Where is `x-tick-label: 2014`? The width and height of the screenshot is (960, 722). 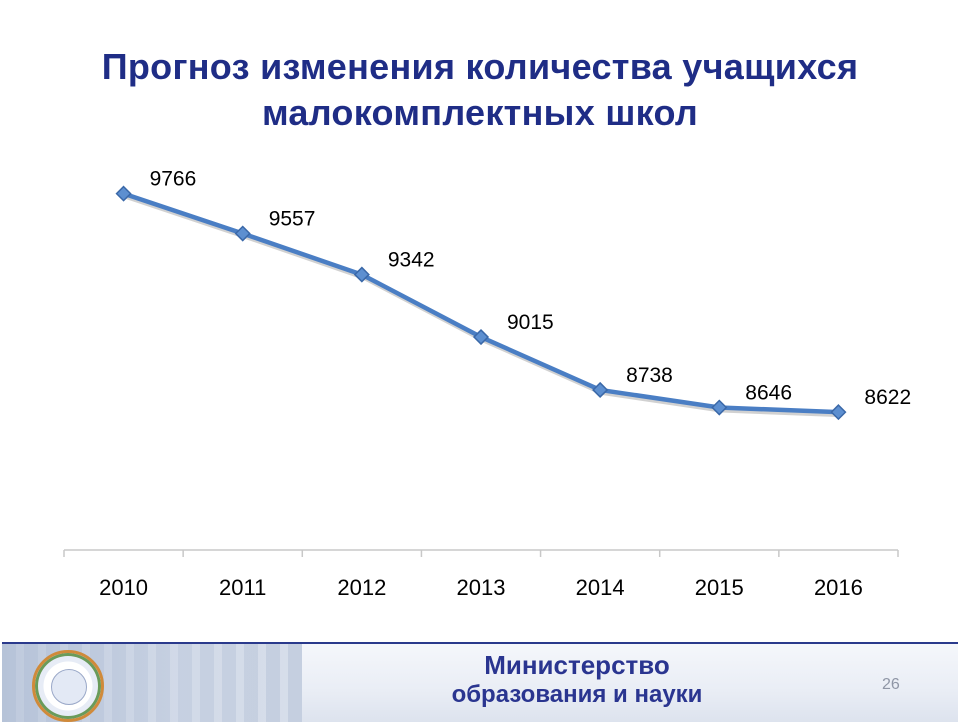
x-tick-label: 2014 is located at coordinates (600, 587).